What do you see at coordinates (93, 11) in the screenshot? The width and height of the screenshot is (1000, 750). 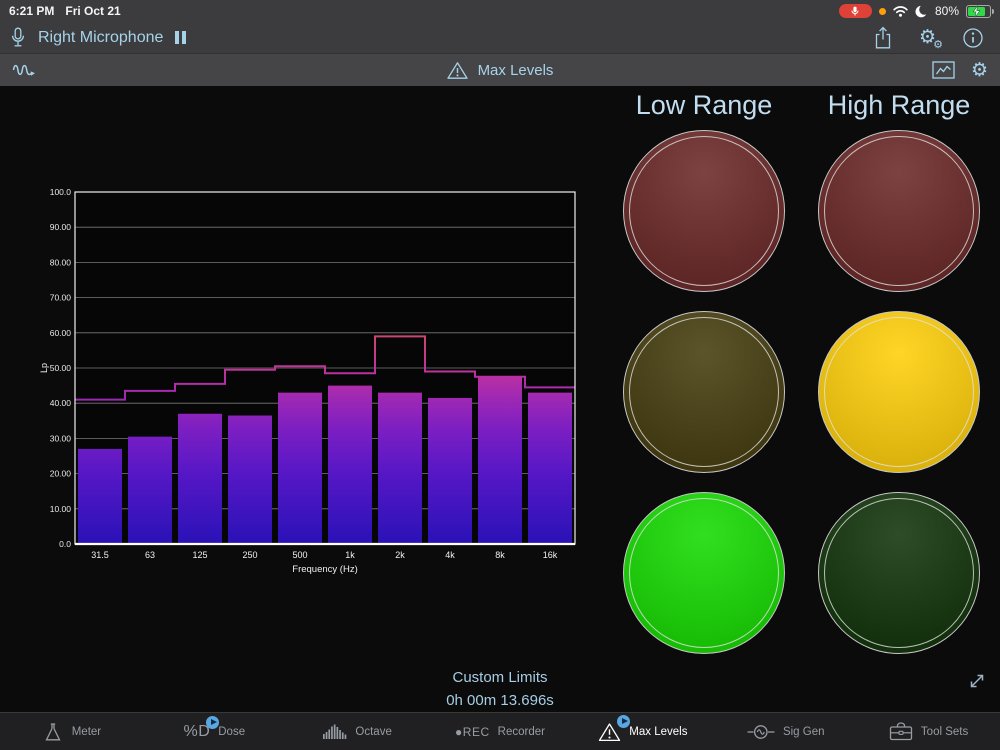 I see `date-label: Fri Oct 21` at bounding box center [93, 11].